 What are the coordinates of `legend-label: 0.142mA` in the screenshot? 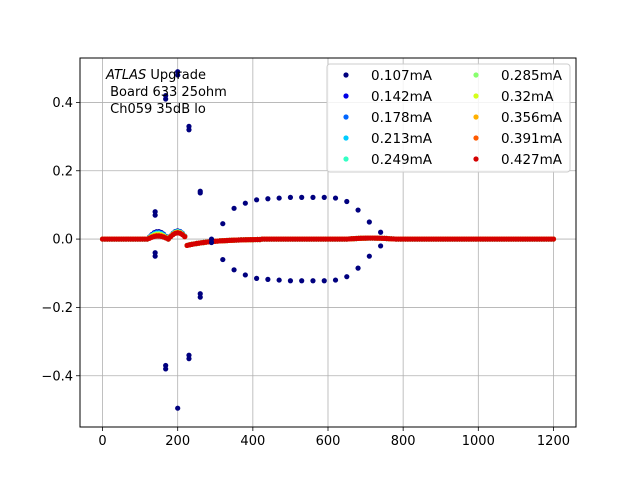 It's located at (402, 97).